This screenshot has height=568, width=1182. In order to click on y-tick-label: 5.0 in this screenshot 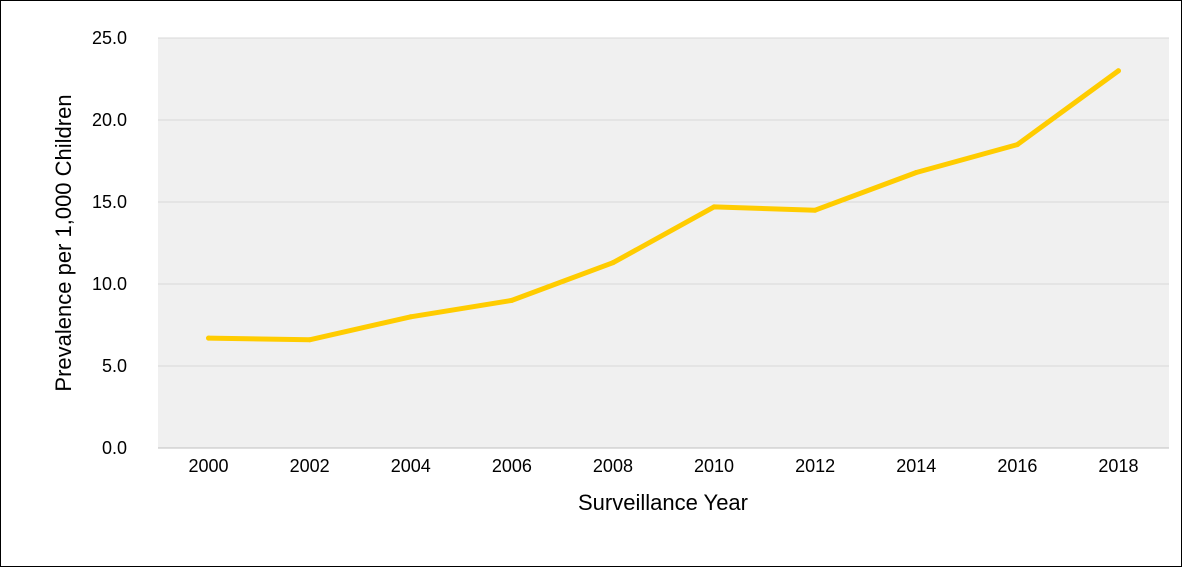, I will do `click(114, 366)`.